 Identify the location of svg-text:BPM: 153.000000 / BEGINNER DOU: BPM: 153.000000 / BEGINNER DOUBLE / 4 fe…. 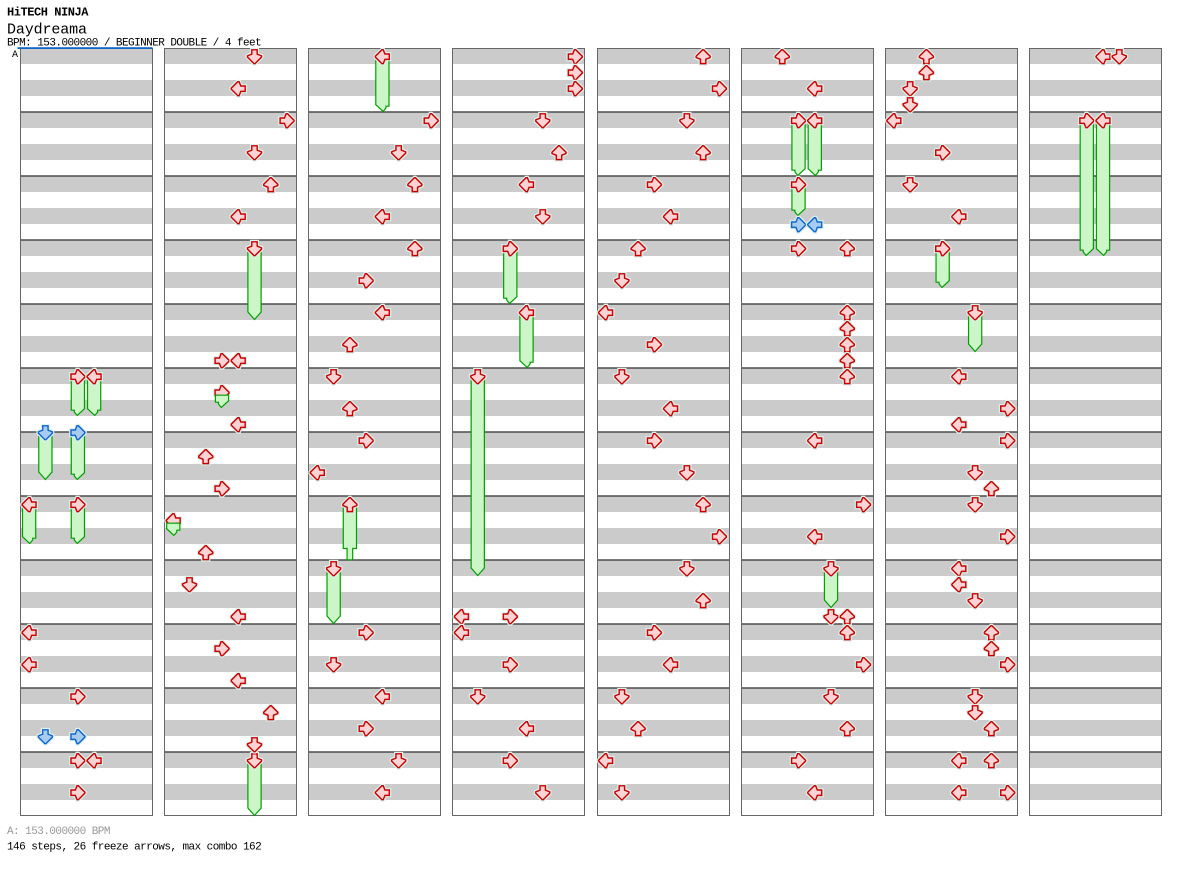
(134, 44).